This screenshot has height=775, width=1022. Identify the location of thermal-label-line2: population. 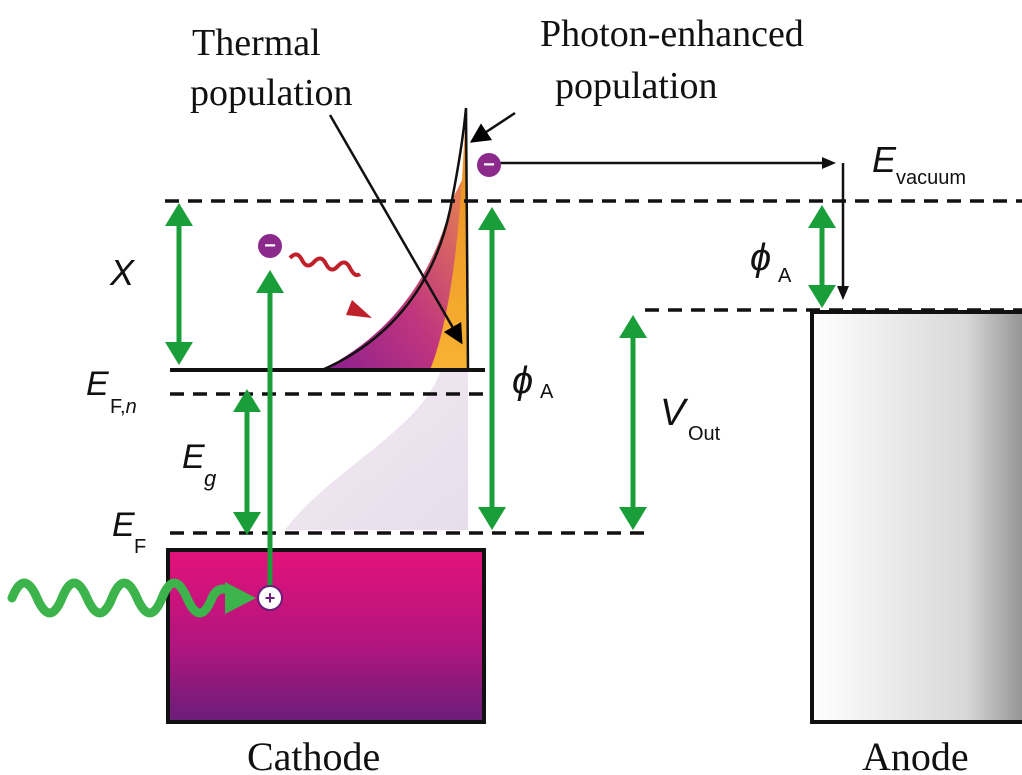
(271, 93).